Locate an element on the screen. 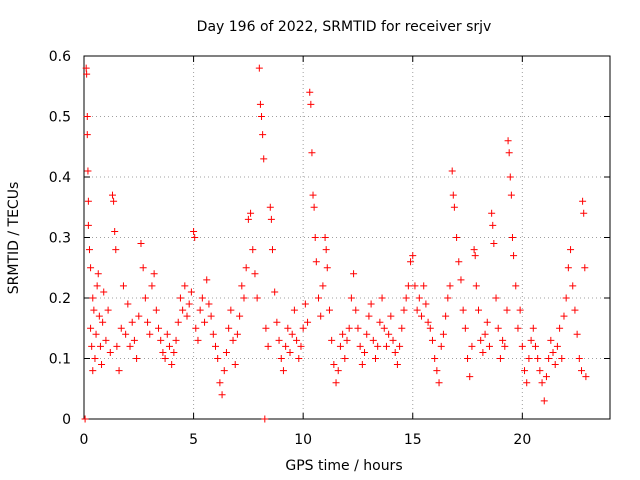 Image resolution: width=640 pixels, height=480 pixels. y-tick-label: 0.2 is located at coordinates (60, 299).